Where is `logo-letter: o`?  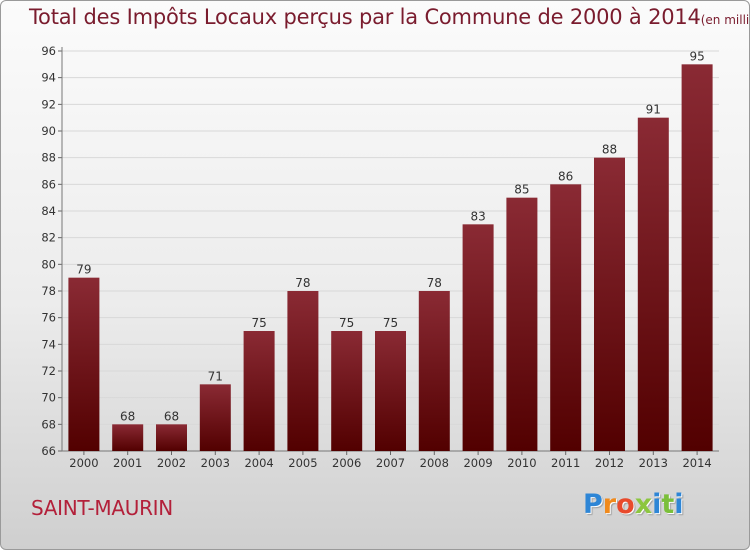
logo-letter: o is located at coordinates (625, 504).